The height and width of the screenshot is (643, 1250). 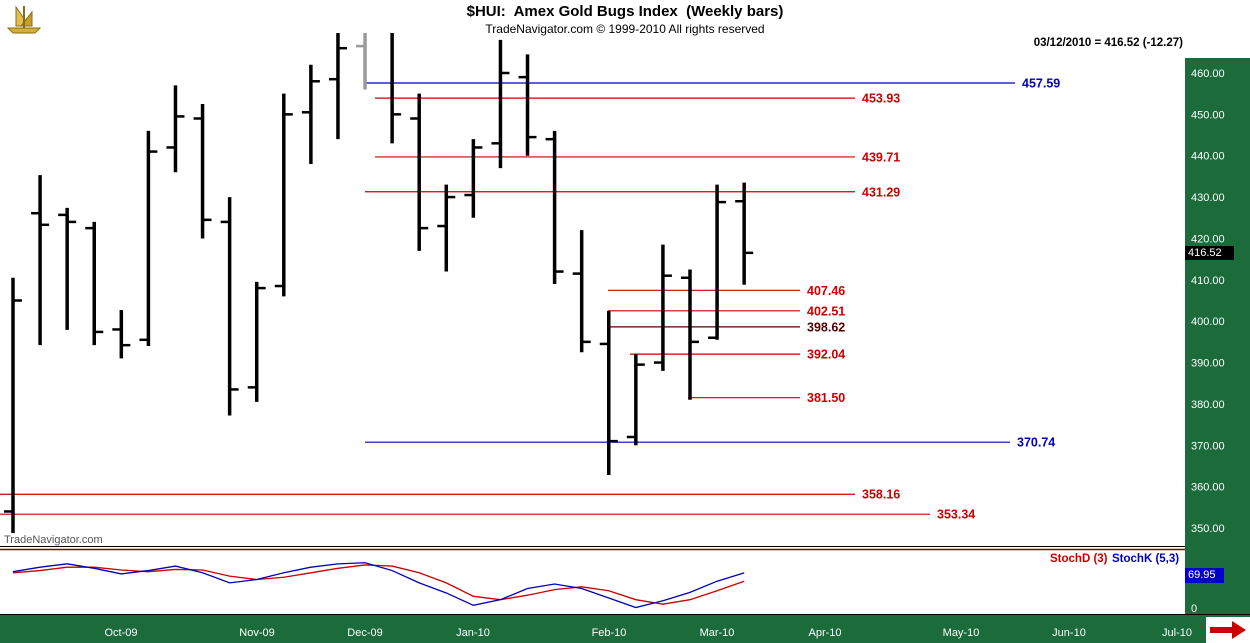 I want to click on time-axis-strip, so click(x=625, y=629).